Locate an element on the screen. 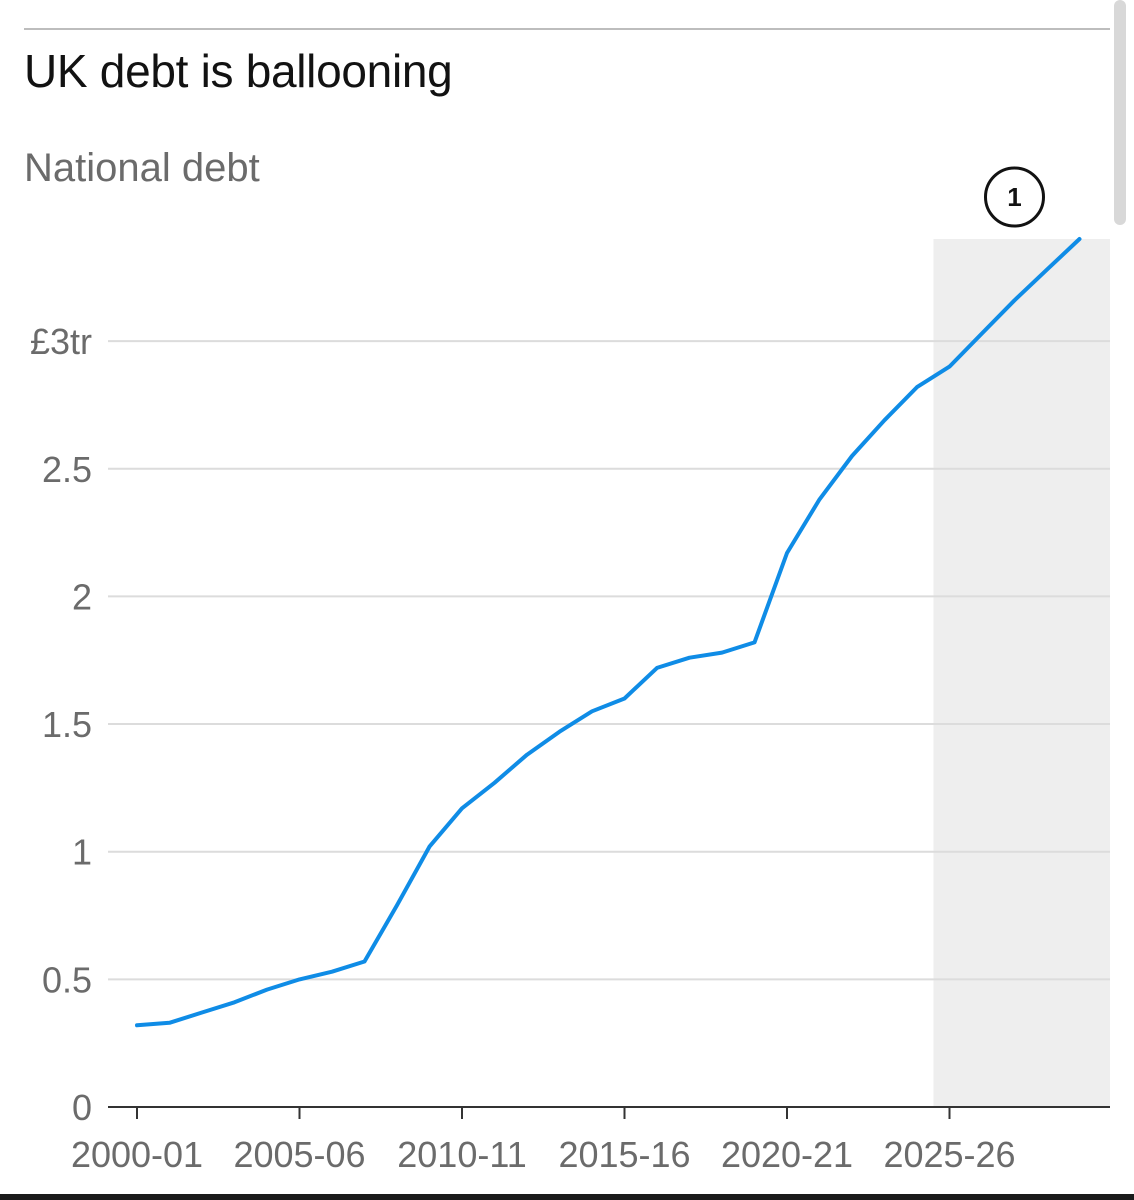 The height and width of the screenshot is (1200, 1134). y-tick-label: 0.5 is located at coordinates (67, 979).